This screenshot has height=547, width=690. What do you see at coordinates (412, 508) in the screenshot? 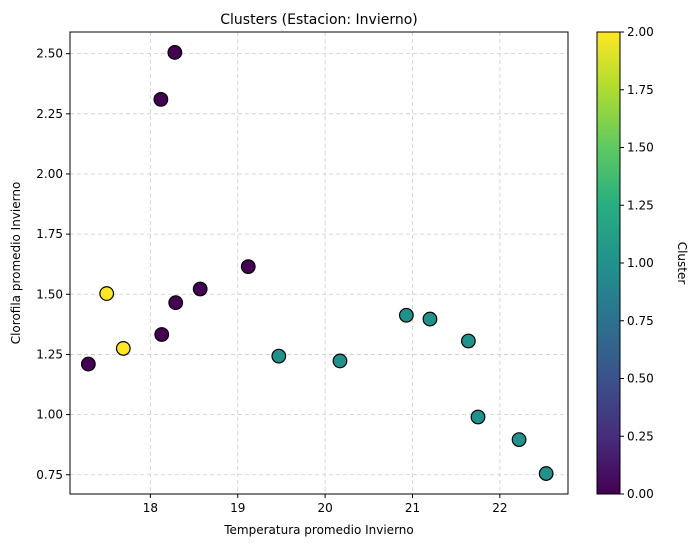
I see `x-tick-label: 21` at bounding box center [412, 508].